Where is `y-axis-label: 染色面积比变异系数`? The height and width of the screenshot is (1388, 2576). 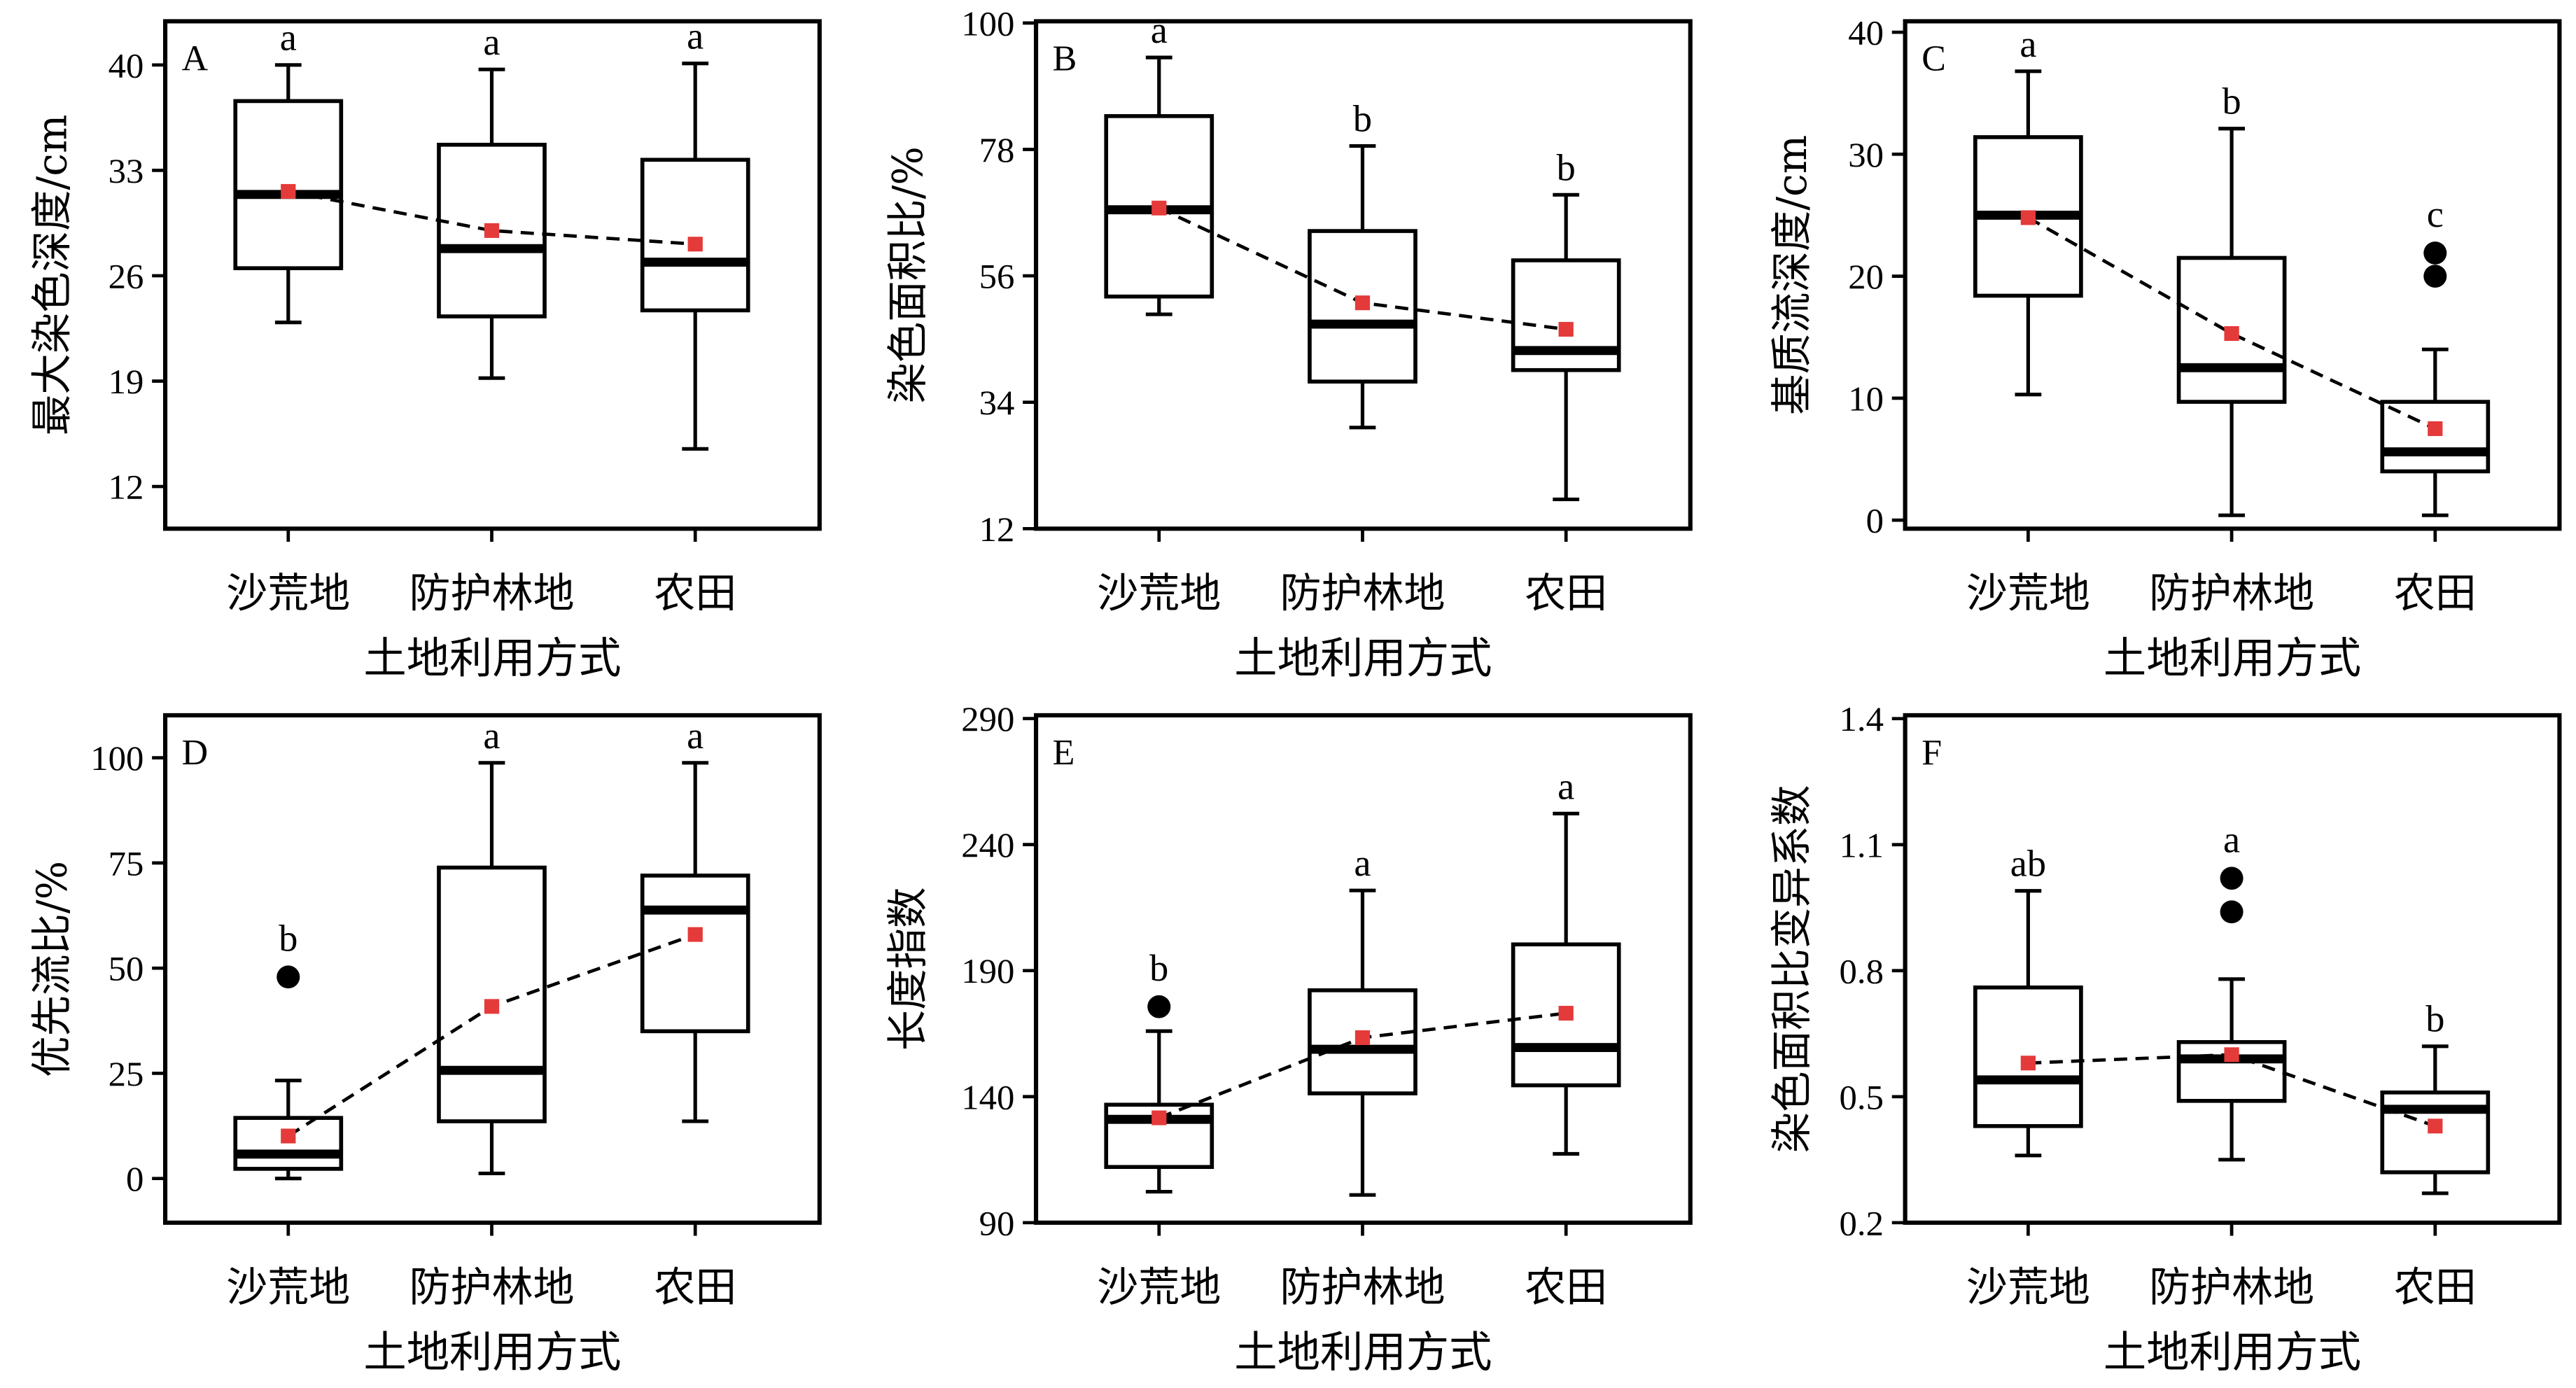 y-axis-label: 染色面积比变异系数 is located at coordinates (1792, 969).